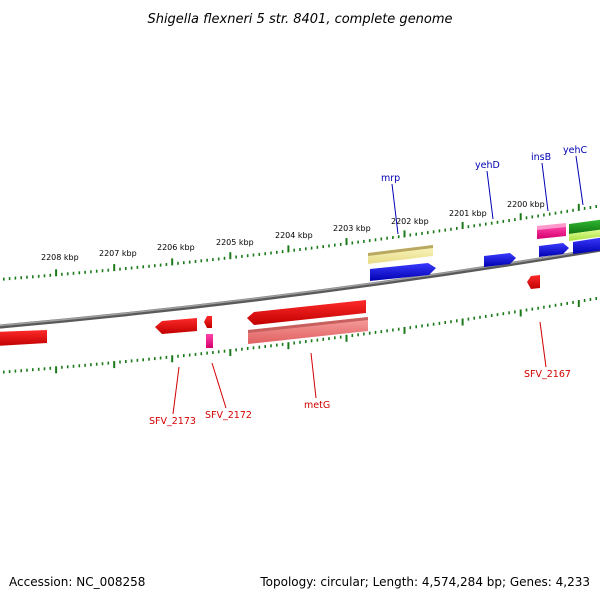 This screenshot has width=600, height=600. I want to click on SFV_2167-leader-line, so click(543, 344).